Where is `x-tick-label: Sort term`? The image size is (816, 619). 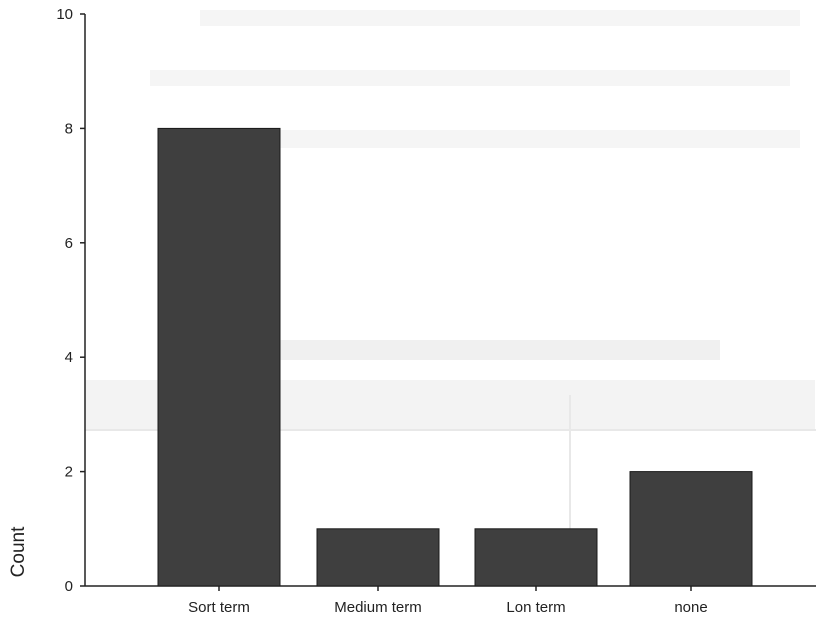 x-tick-label: Sort term is located at coordinates (219, 607).